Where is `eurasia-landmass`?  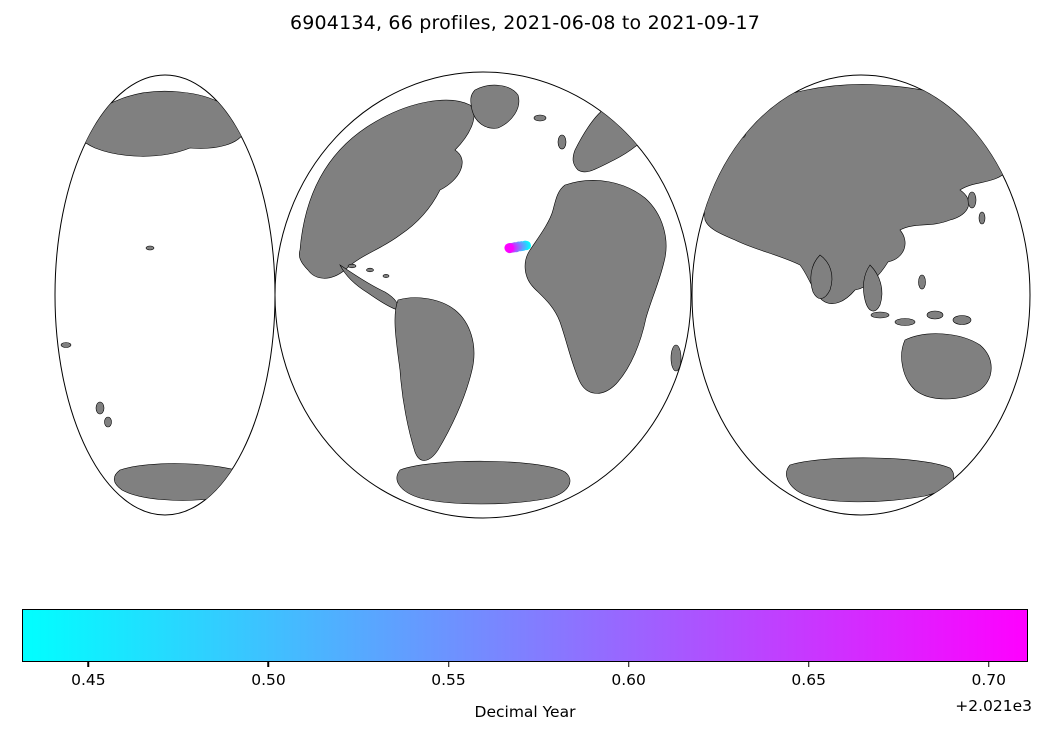
eurasia-landmass is located at coordinates (859, 194).